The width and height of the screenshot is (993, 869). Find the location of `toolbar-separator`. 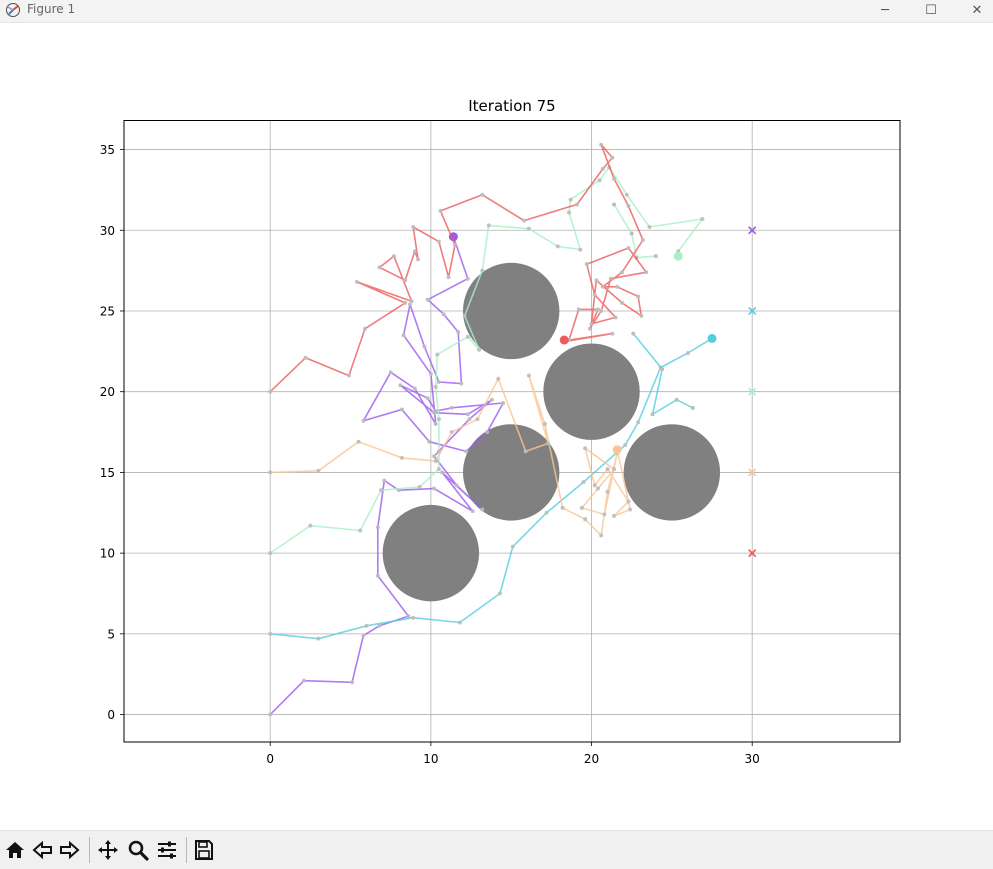

toolbar-separator is located at coordinates (186, 850).